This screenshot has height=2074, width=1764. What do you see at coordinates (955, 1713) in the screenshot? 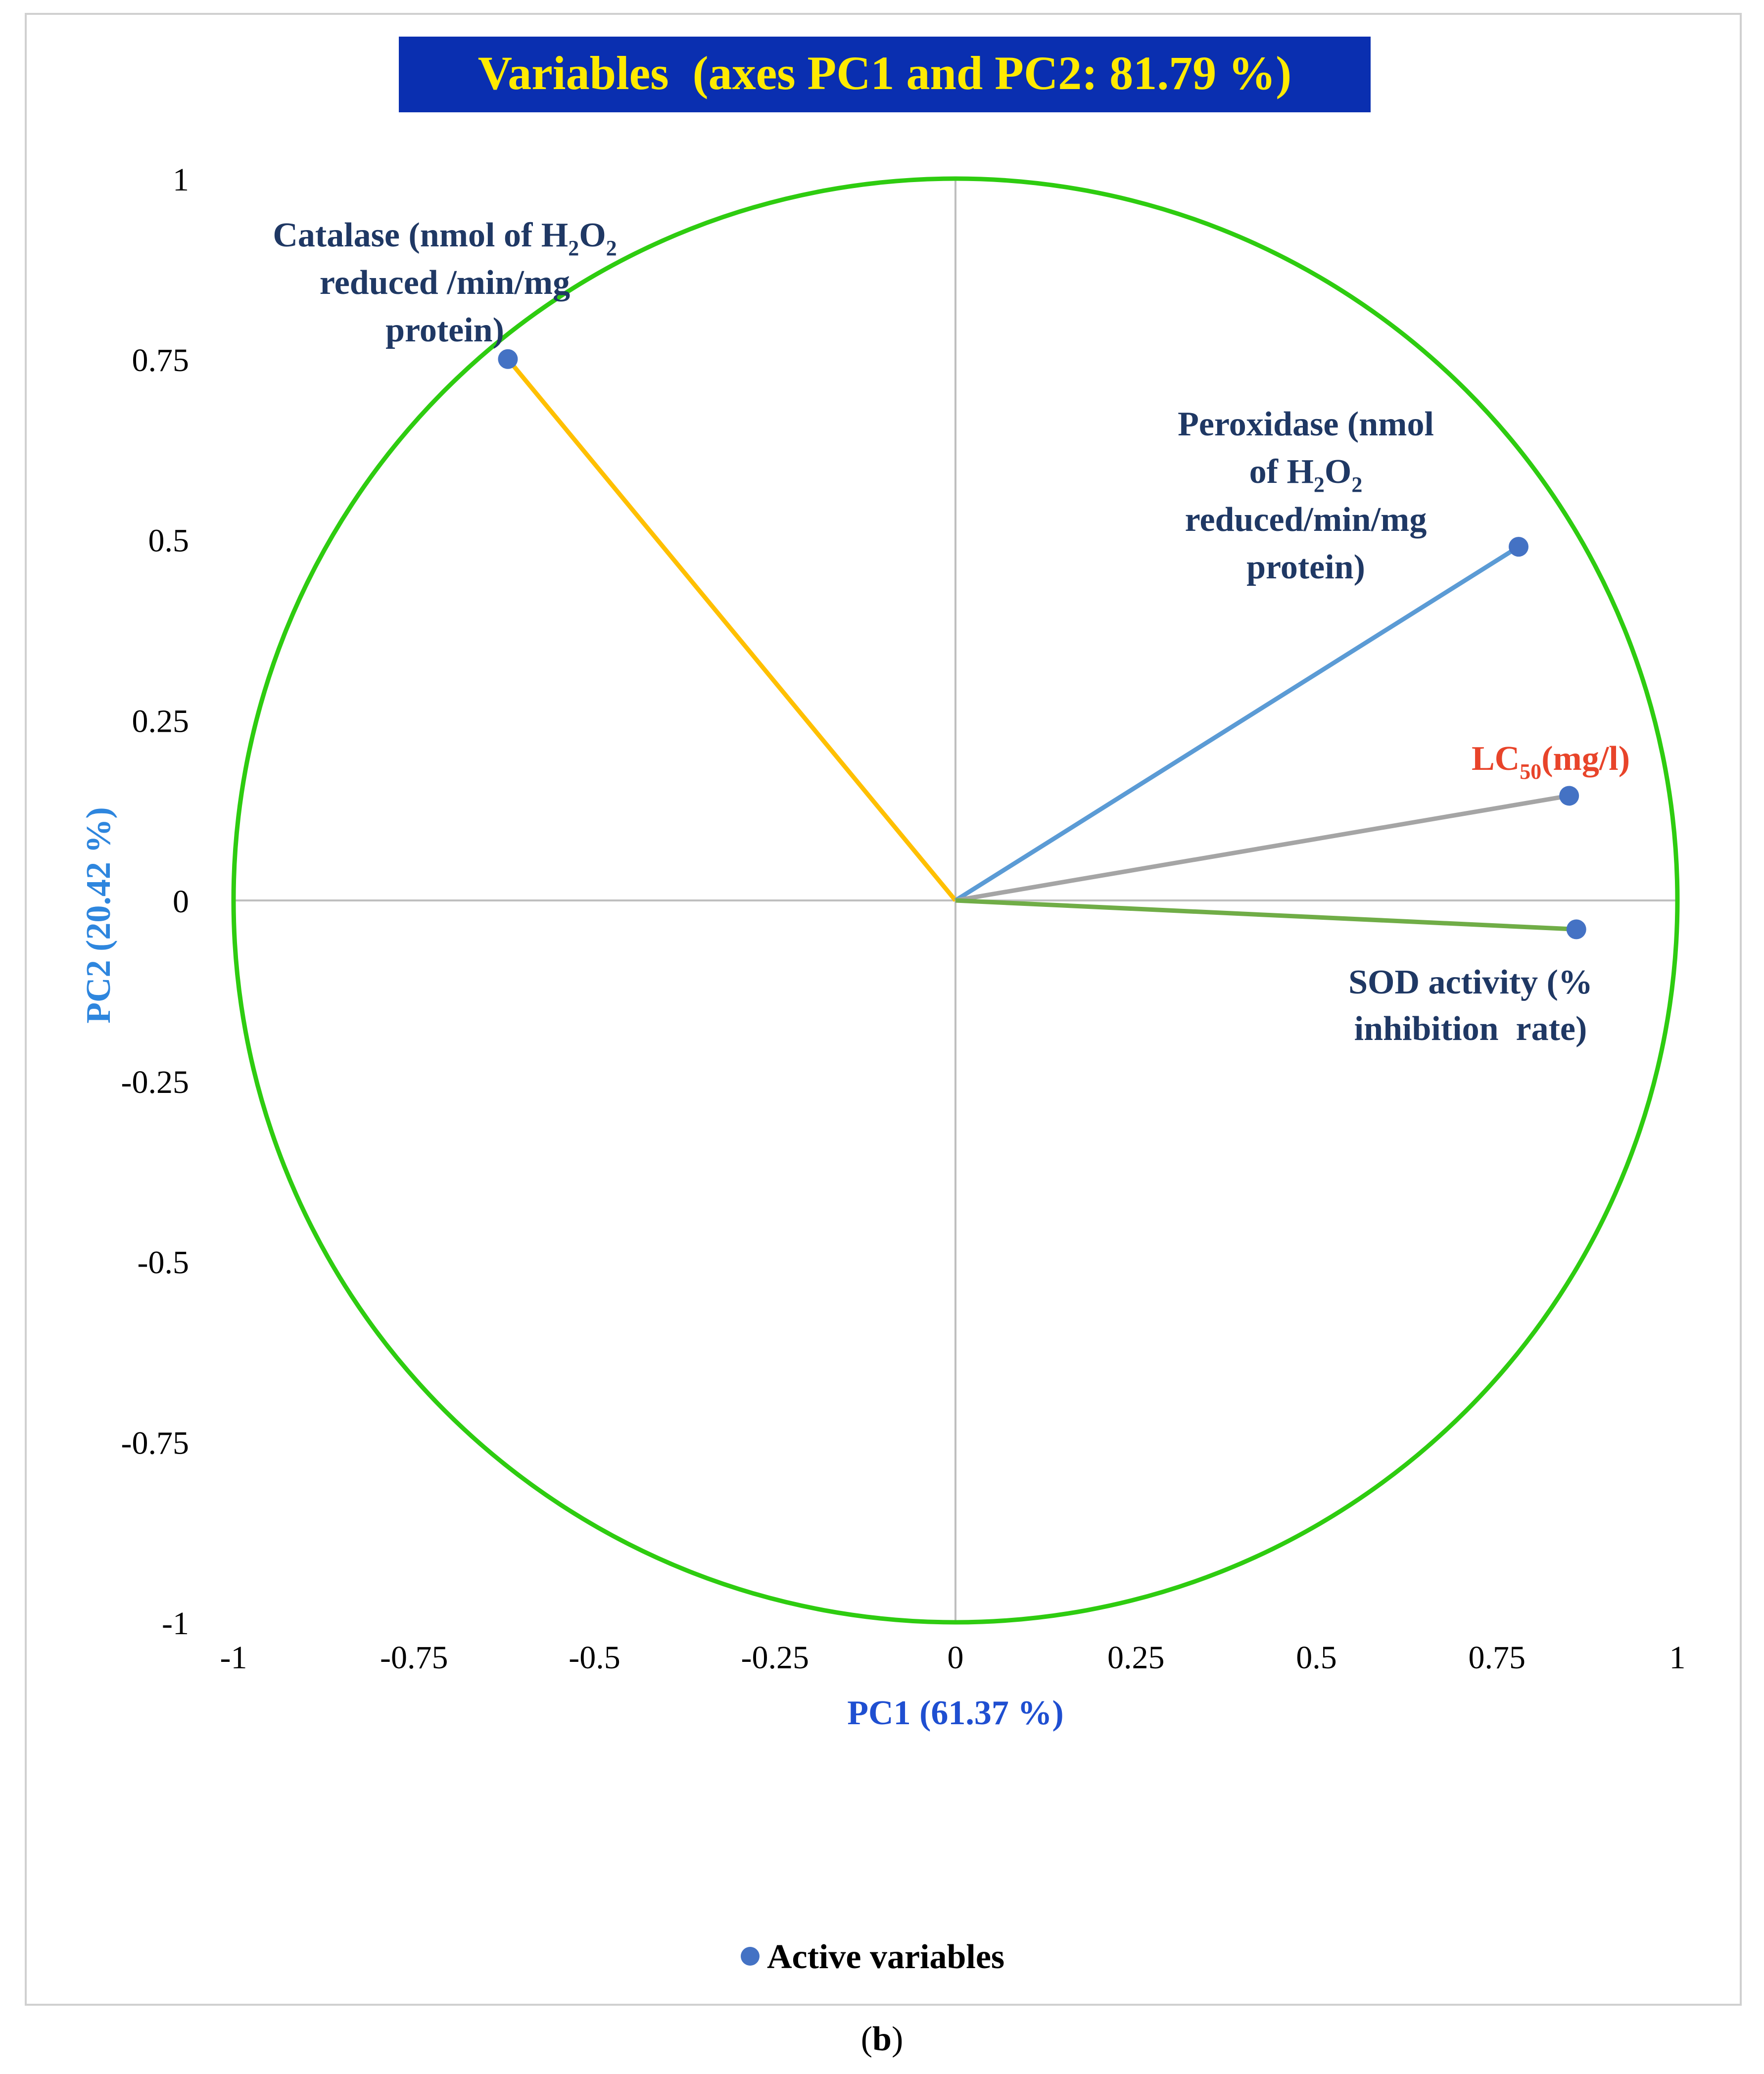
I see `x-axis-label: PC1 (61.37 %)` at bounding box center [955, 1713].